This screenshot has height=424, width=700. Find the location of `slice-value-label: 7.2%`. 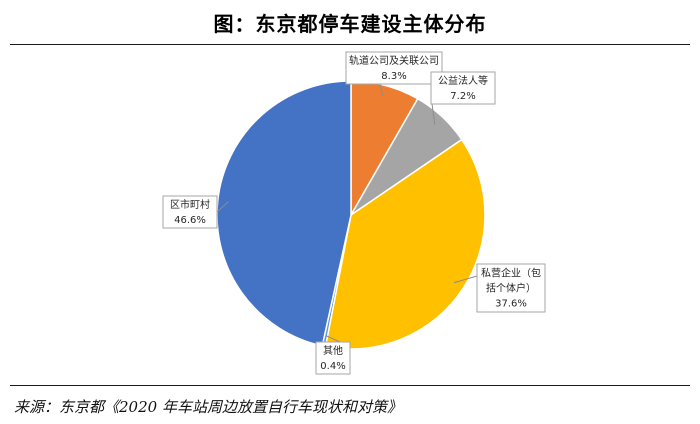

slice-value-label: 7.2% is located at coordinates (462, 96).